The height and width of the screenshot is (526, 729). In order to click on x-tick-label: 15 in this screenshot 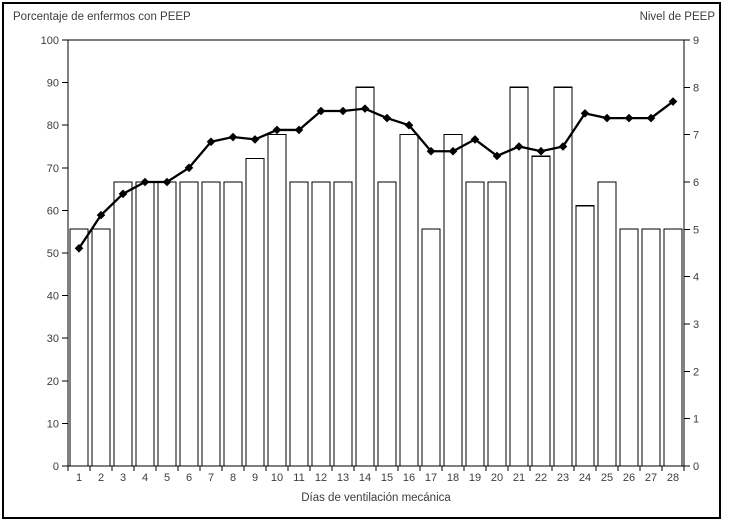, I will do `click(387, 478)`.